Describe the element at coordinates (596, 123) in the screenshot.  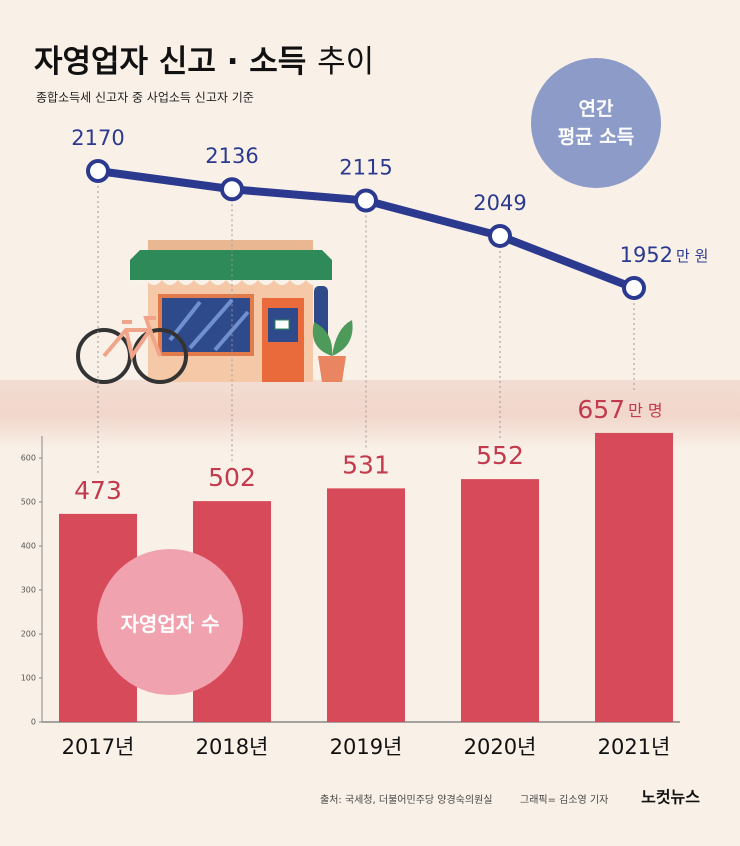
I see `line-series-label: 연간 평균 소득` at that location.